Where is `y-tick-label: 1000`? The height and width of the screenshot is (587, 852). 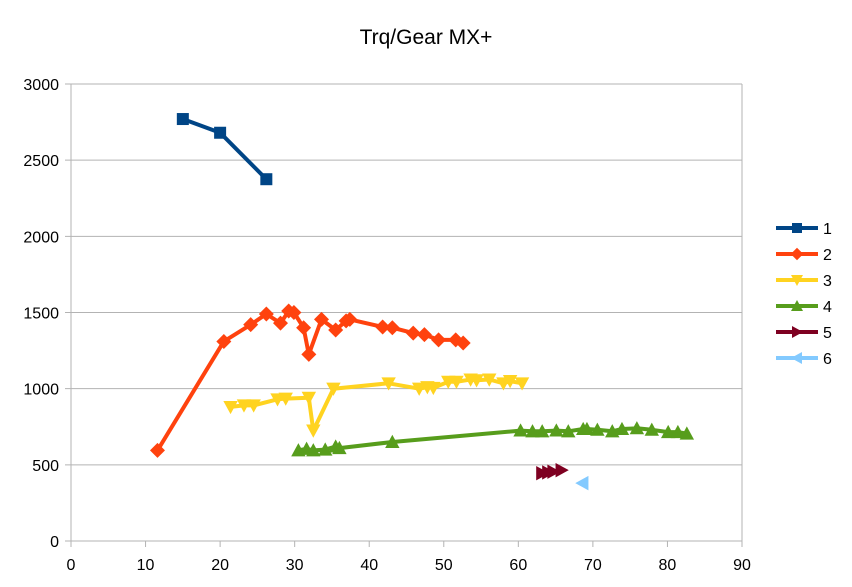
y-tick-label: 1000 is located at coordinates (41, 390).